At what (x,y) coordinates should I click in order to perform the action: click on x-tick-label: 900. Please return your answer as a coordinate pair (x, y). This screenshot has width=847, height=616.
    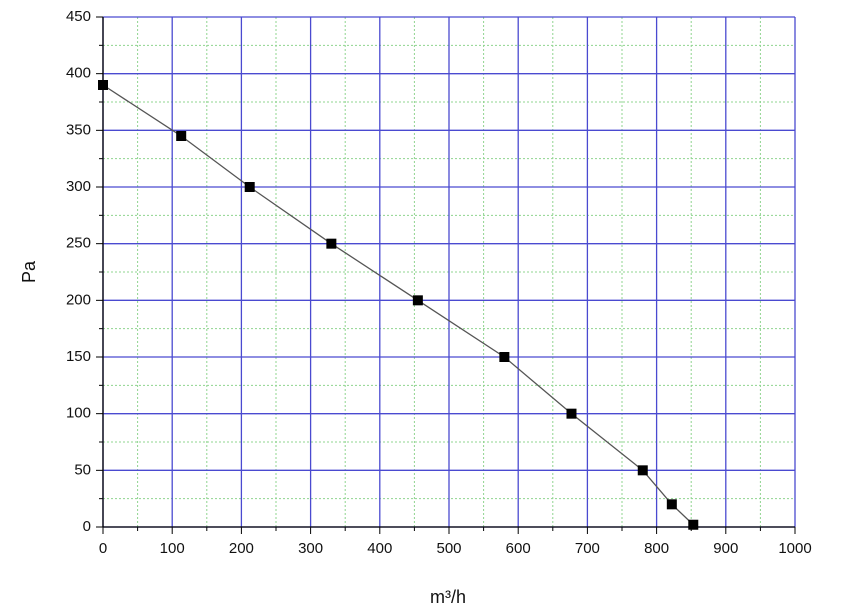
    Looking at the image, I should click on (725, 548).